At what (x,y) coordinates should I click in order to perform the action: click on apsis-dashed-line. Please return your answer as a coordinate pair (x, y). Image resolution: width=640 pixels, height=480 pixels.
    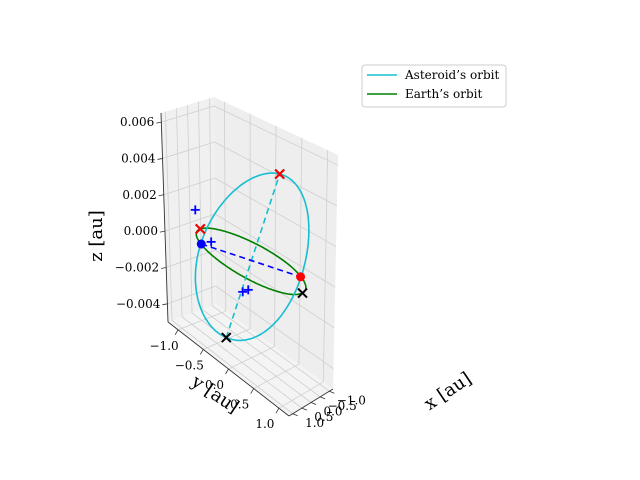
    Looking at the image, I should click on (253, 255).